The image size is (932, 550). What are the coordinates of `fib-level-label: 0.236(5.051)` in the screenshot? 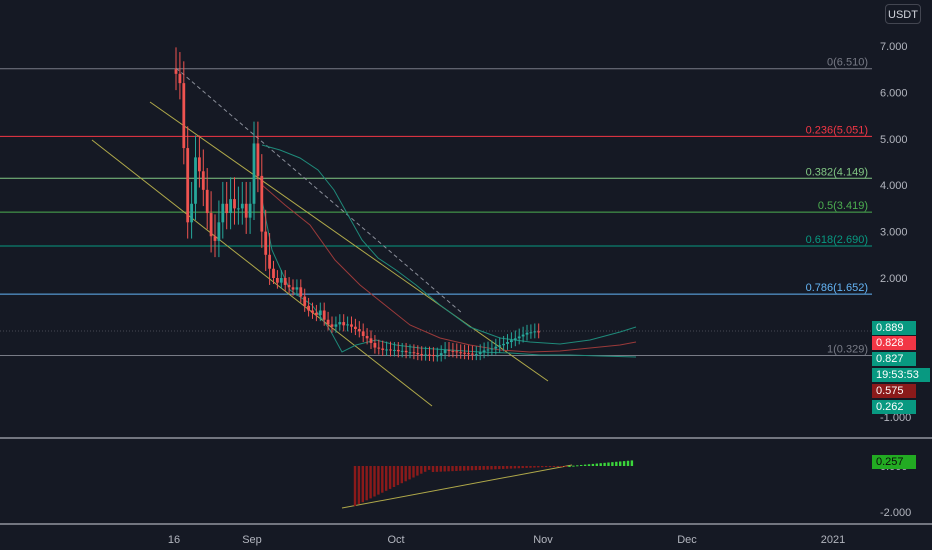 It's located at (837, 130).